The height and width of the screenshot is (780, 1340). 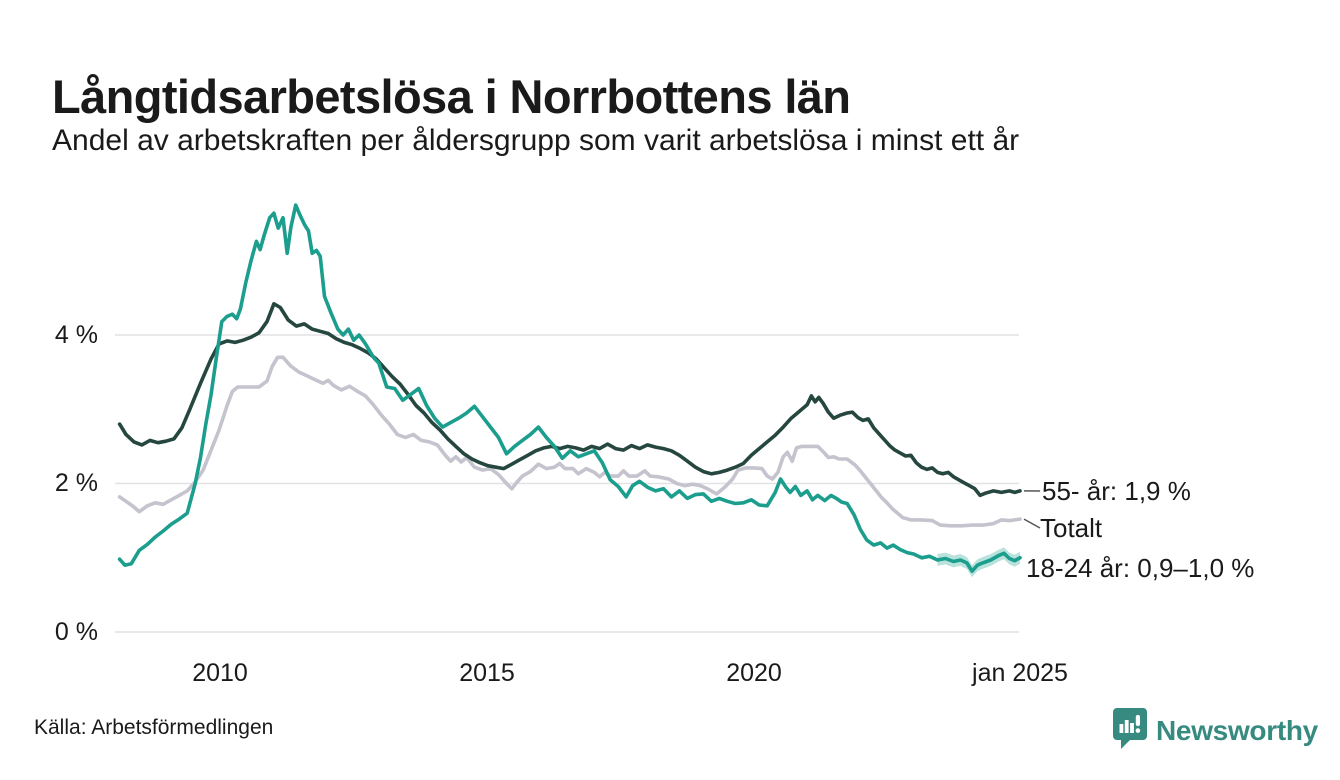 I want to click on series-end-label-totalt: Totalt, so click(x=1071, y=528).